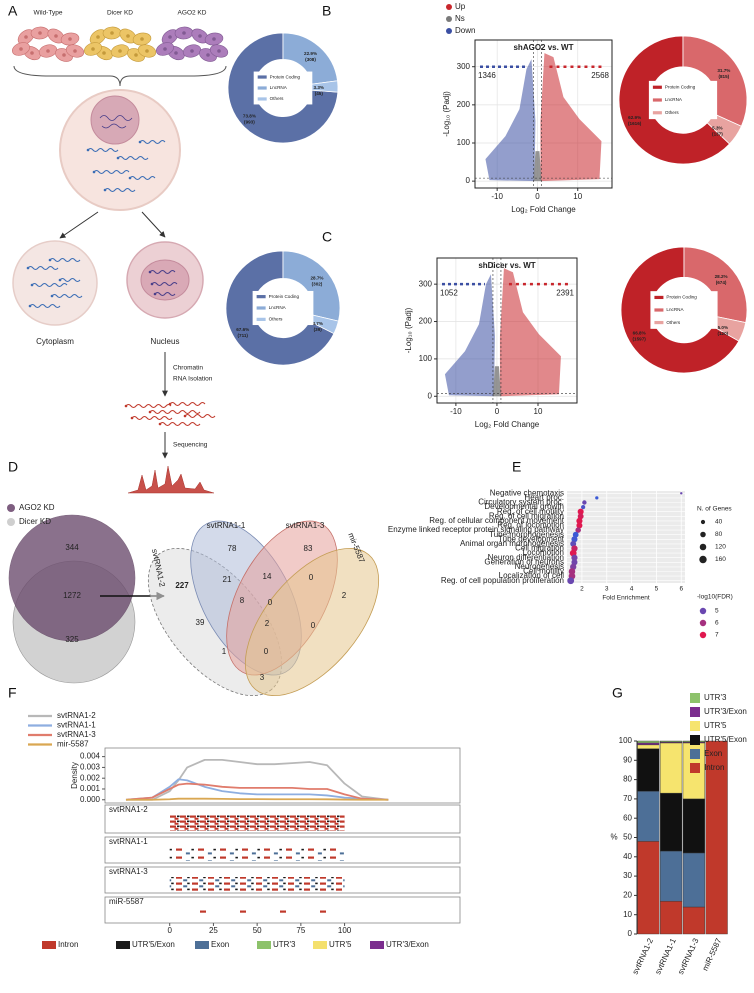 This screenshot has width=754, height=993. Describe the element at coordinates (538, 411) in the screenshot. I see `x-tick-label: 10` at that location.